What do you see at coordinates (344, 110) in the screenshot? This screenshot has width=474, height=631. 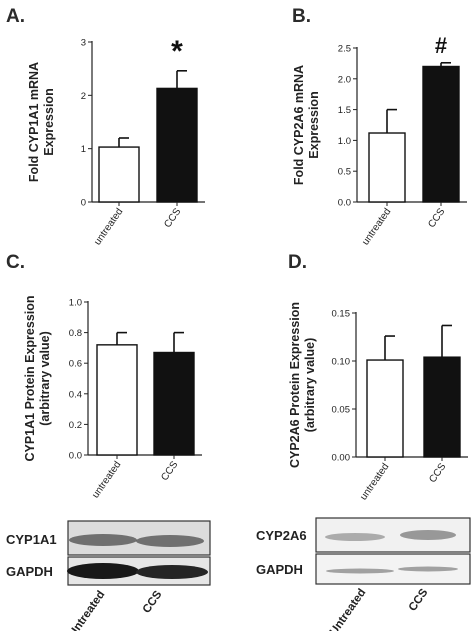 I see `chart-b-y-tick-label: 1.5` at bounding box center [344, 110].